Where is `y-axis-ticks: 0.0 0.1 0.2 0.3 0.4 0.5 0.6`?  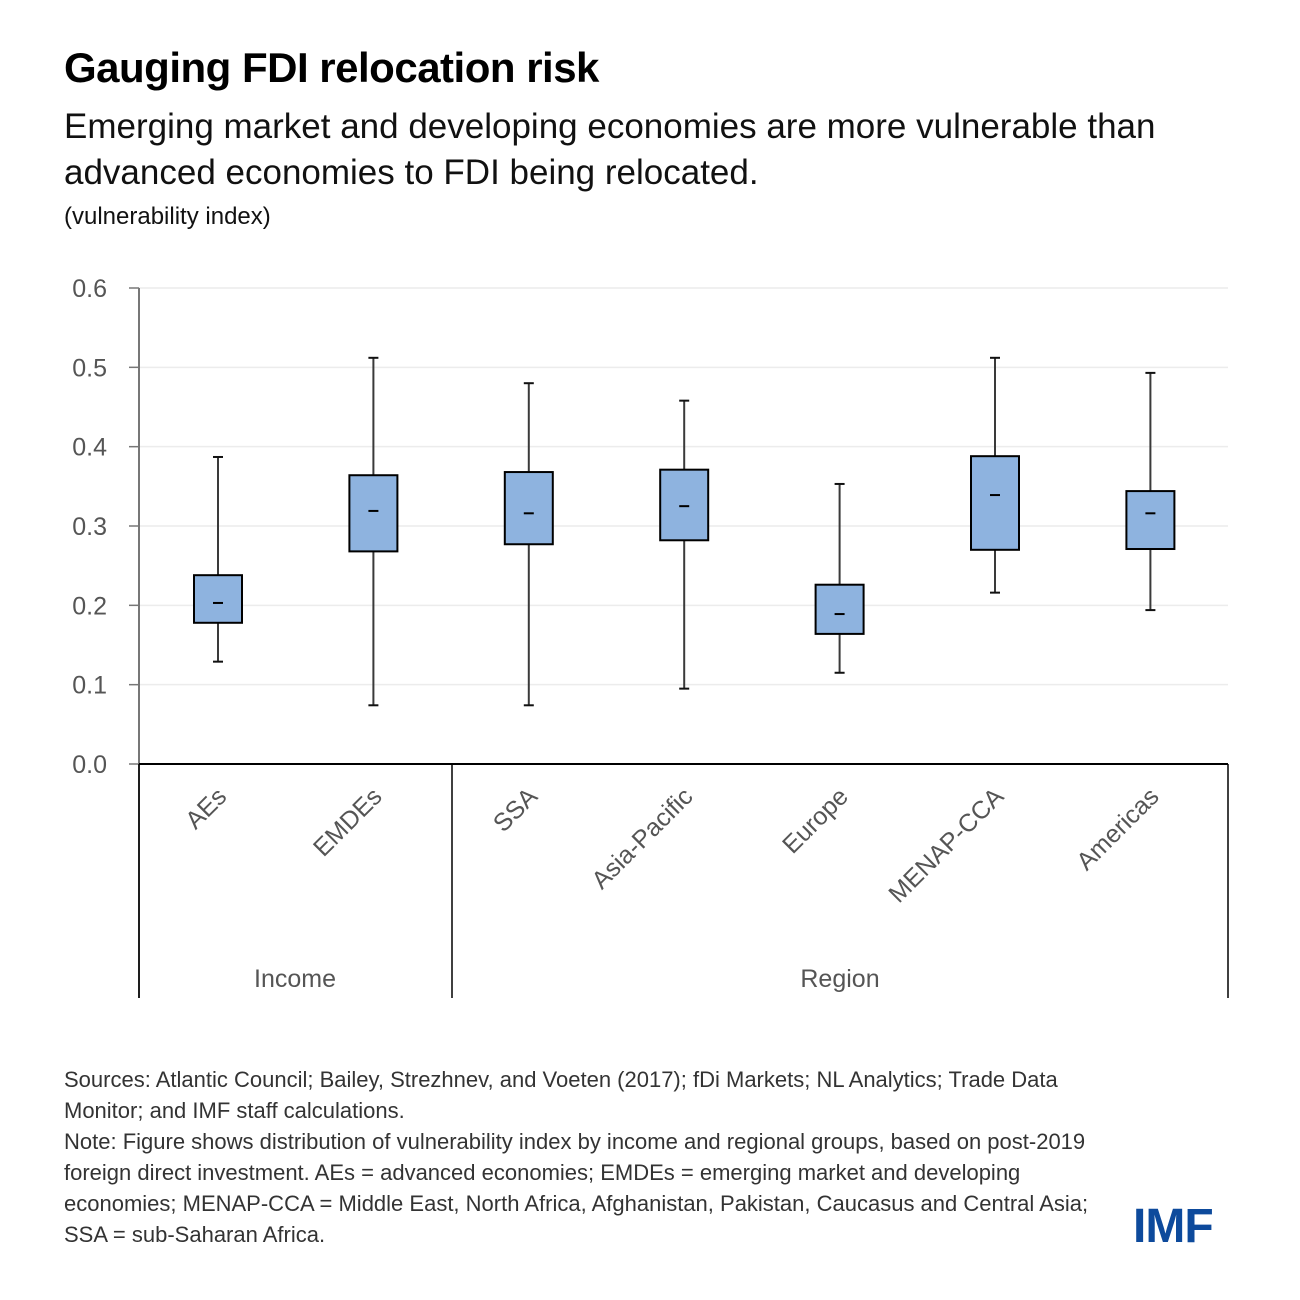
y-axis-ticks: 0.0 0.1 0.2 0.3 0.4 0.5 0.6 is located at coordinates (105, 527).